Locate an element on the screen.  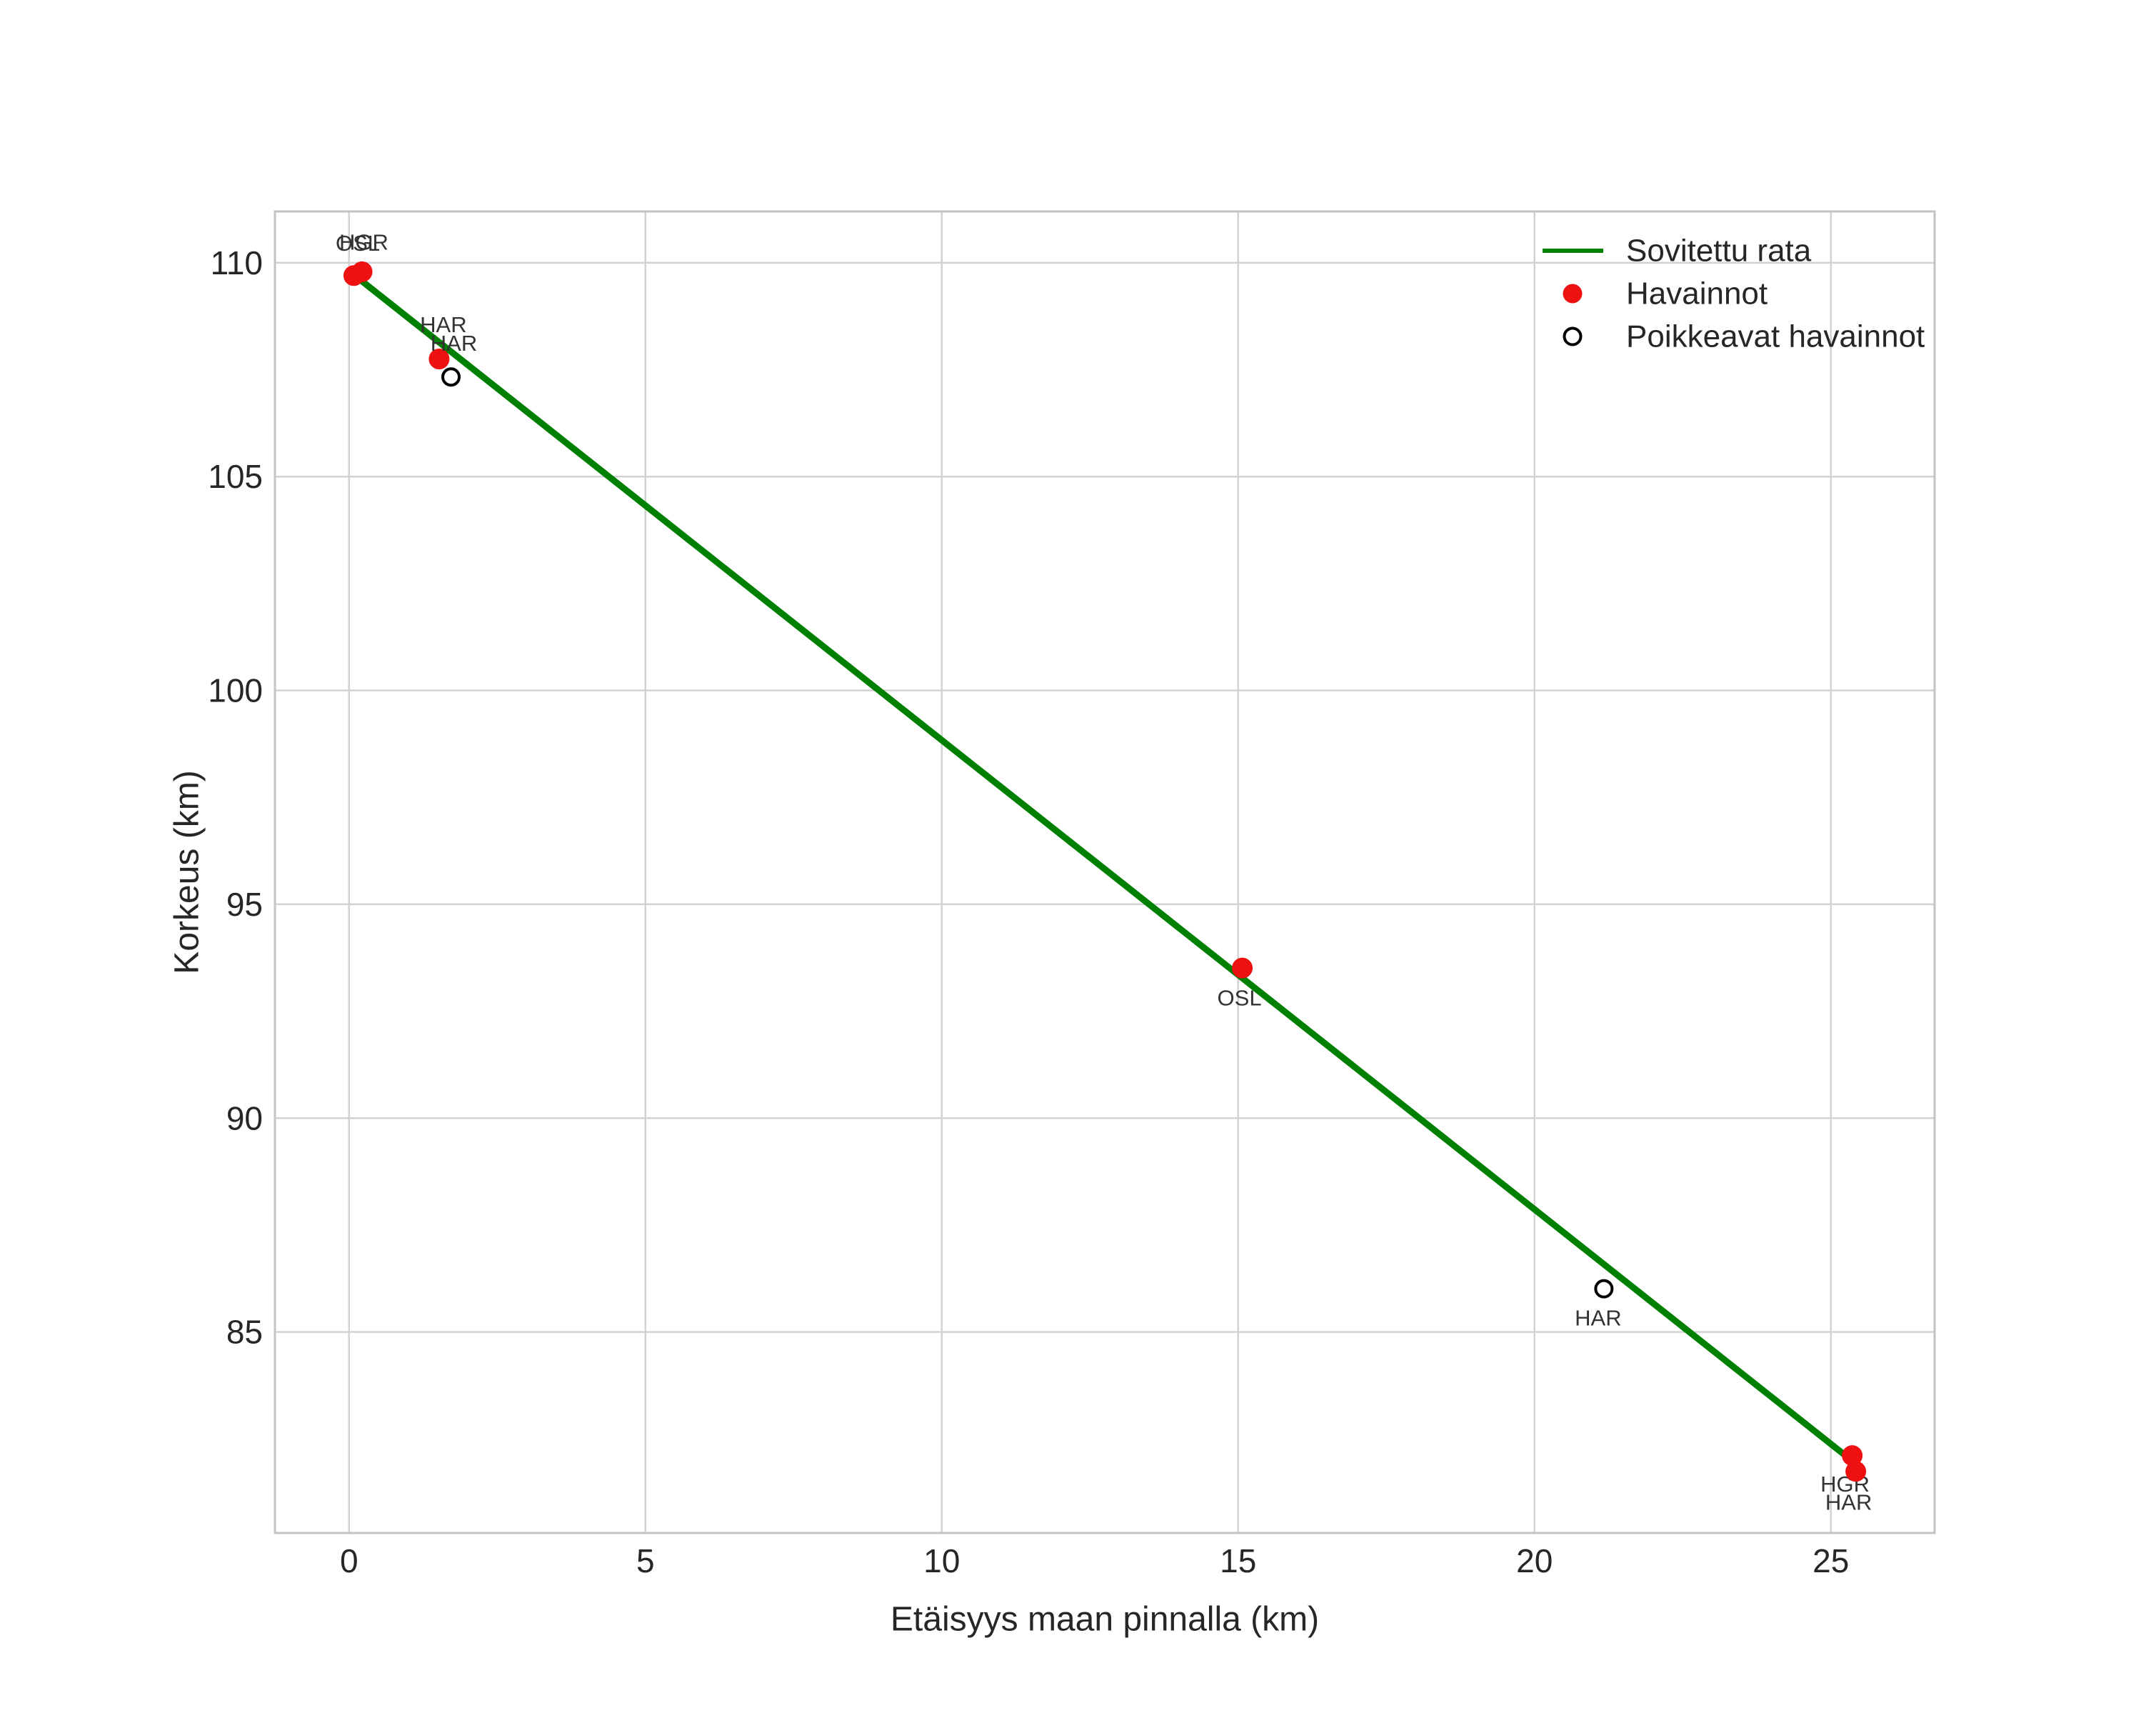
x-axis-label: Etäisyys maan pinnalla (km) is located at coordinates (1105, 1620).